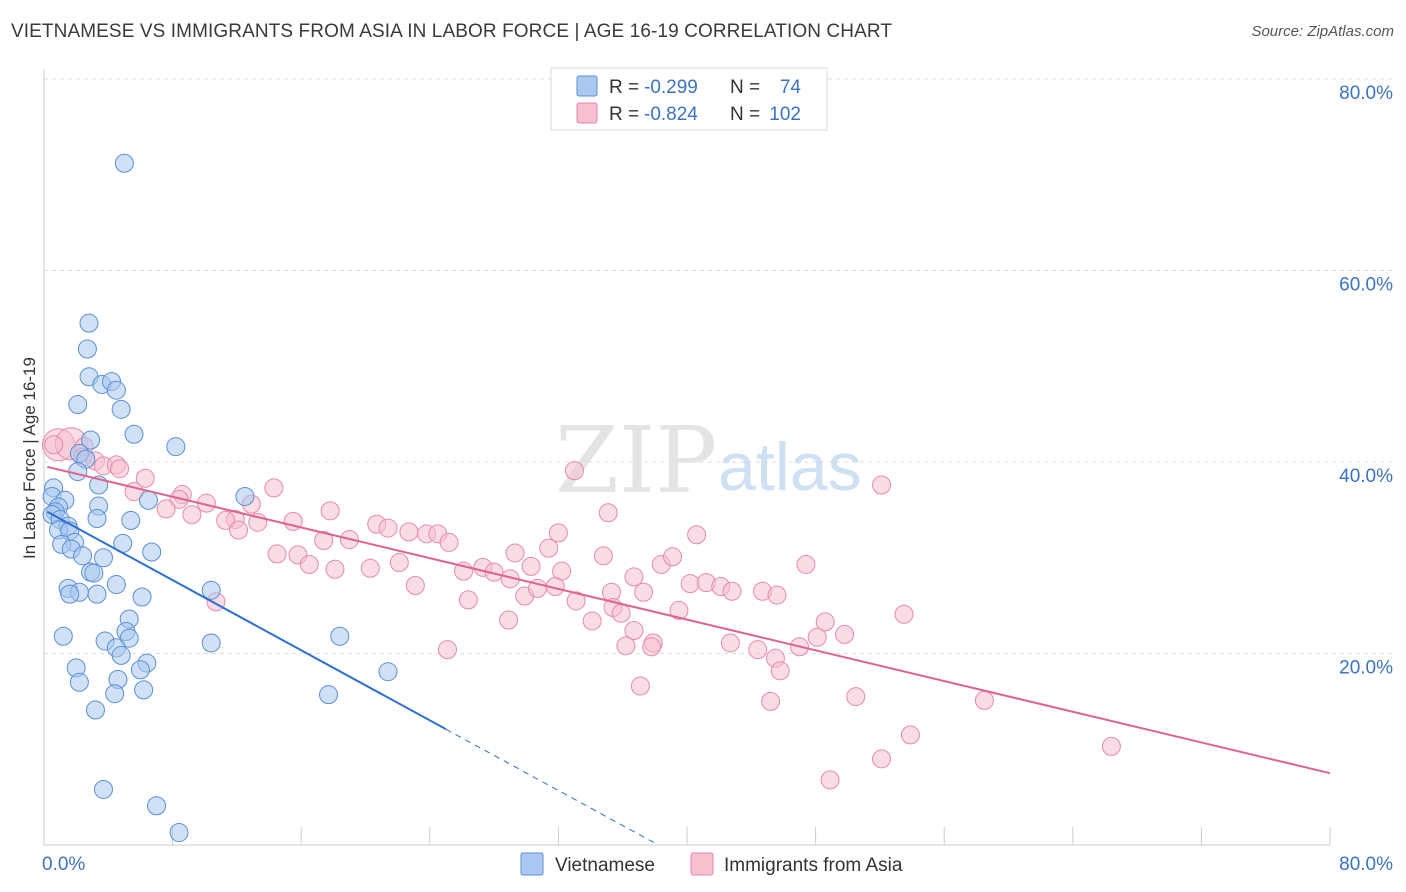  Describe the element at coordinates (785, 114) in the screenshot. I see `legend-n-value-2: 102` at that location.